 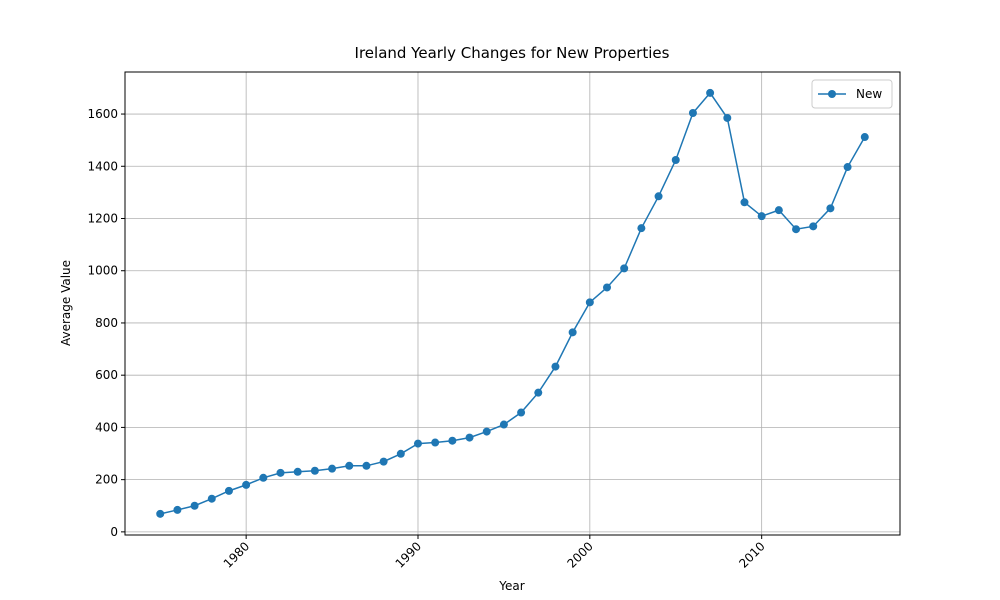 What do you see at coordinates (236, 554) in the screenshot?
I see `x-tick-label: 1980` at bounding box center [236, 554].